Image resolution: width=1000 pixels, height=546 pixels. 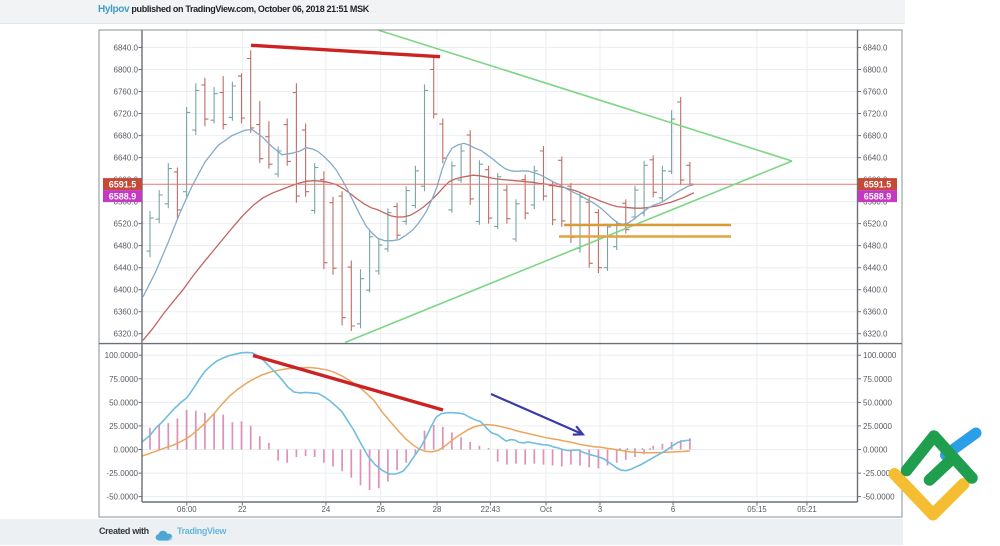 I want to click on svg-text: 26, so click(x=380, y=509).